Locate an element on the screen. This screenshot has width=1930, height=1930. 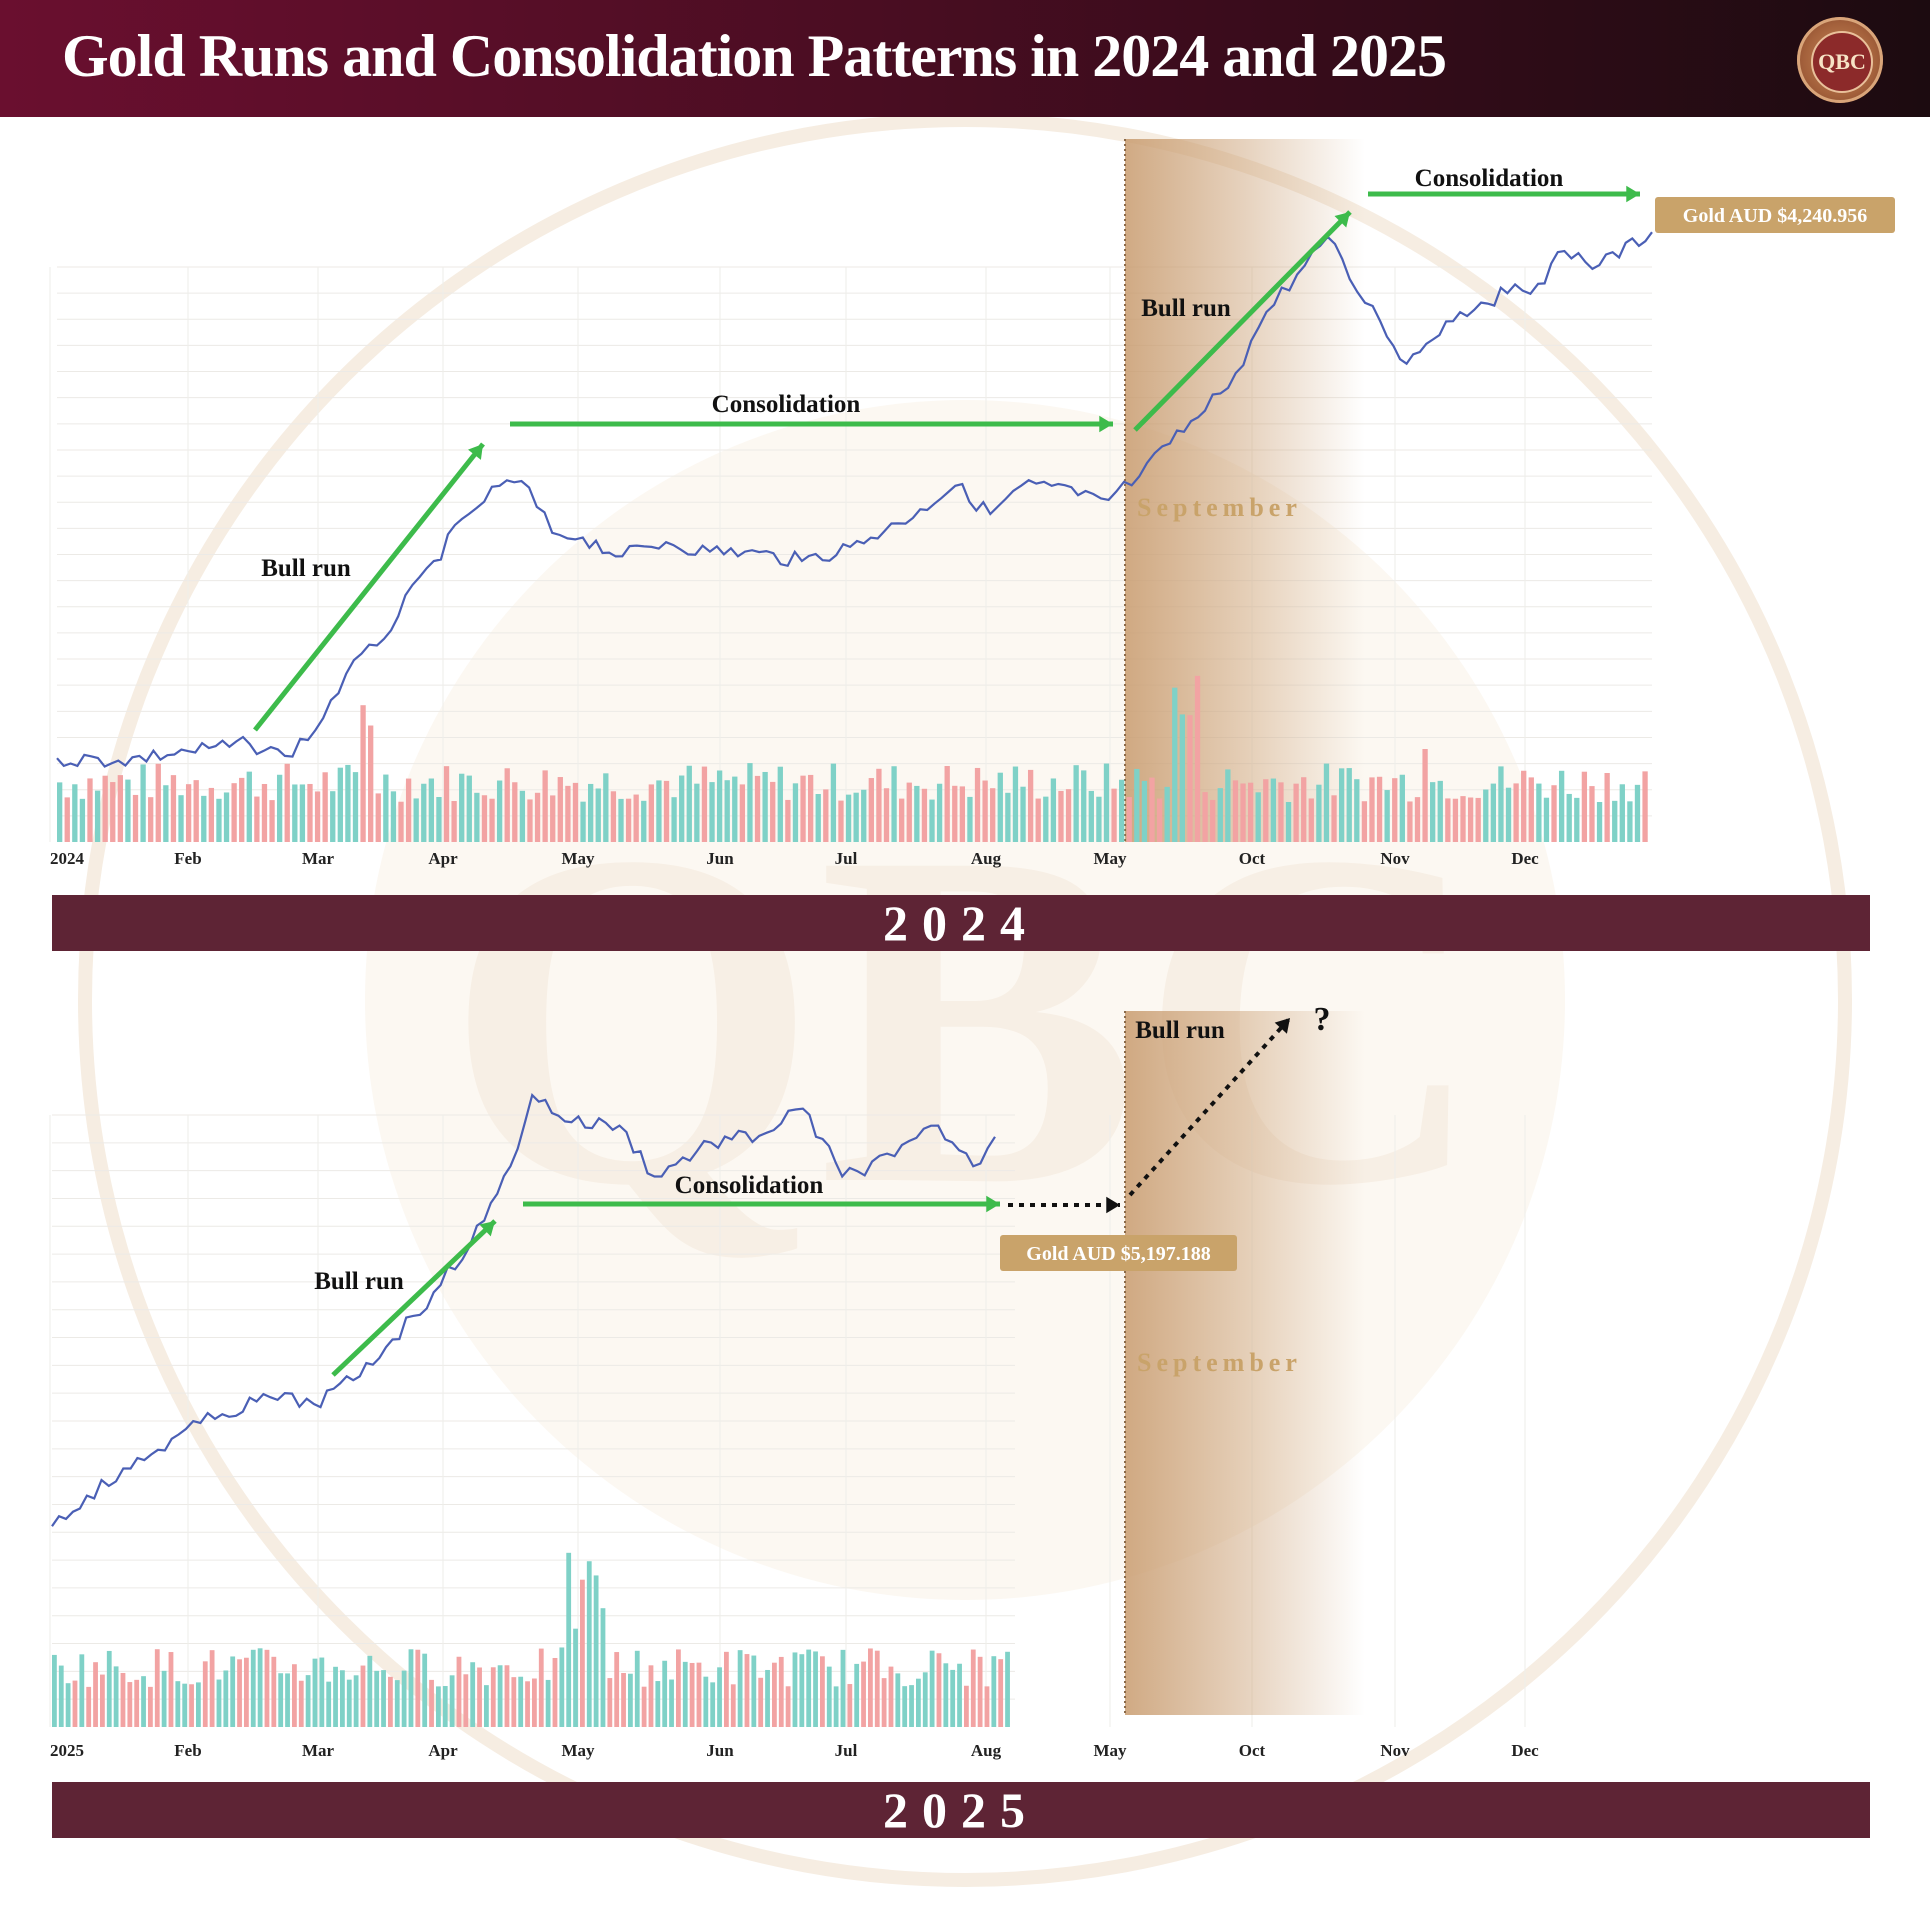
x-tick-label: Mar is located at coordinates (318, 1750).